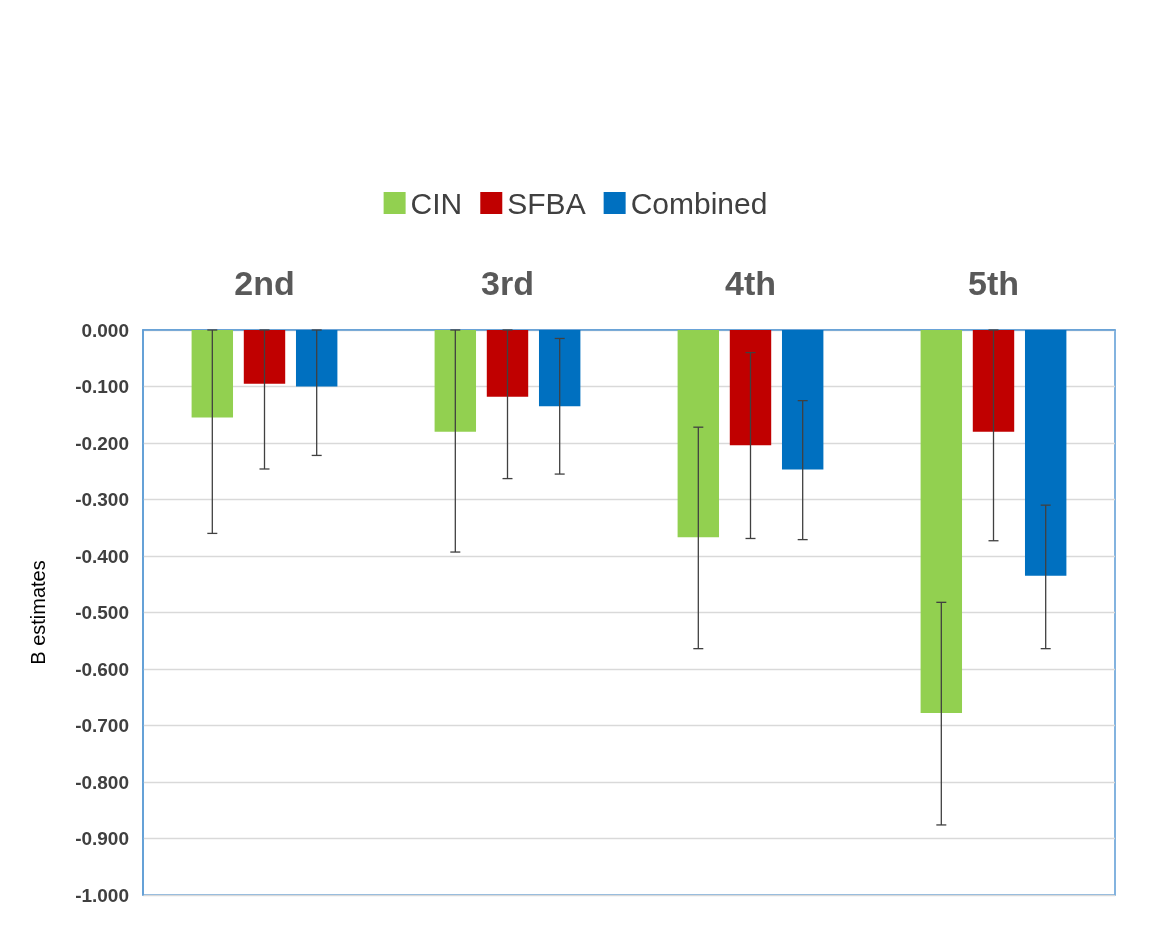  Describe the element at coordinates (102, 725) in the screenshot. I see `y-tick-label: -0.700` at that location.